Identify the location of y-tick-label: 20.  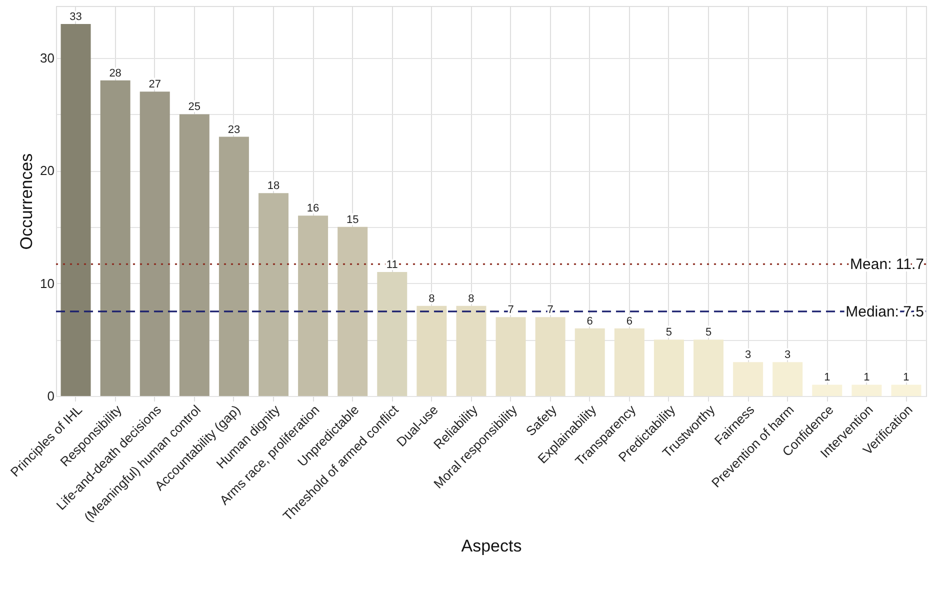
(47, 170).